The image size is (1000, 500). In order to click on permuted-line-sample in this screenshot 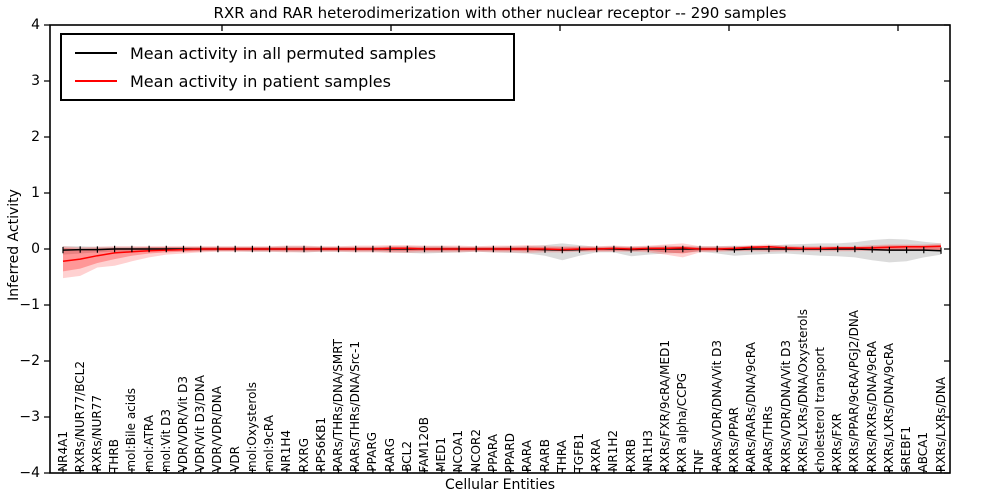, I will do `click(96, 53)`.